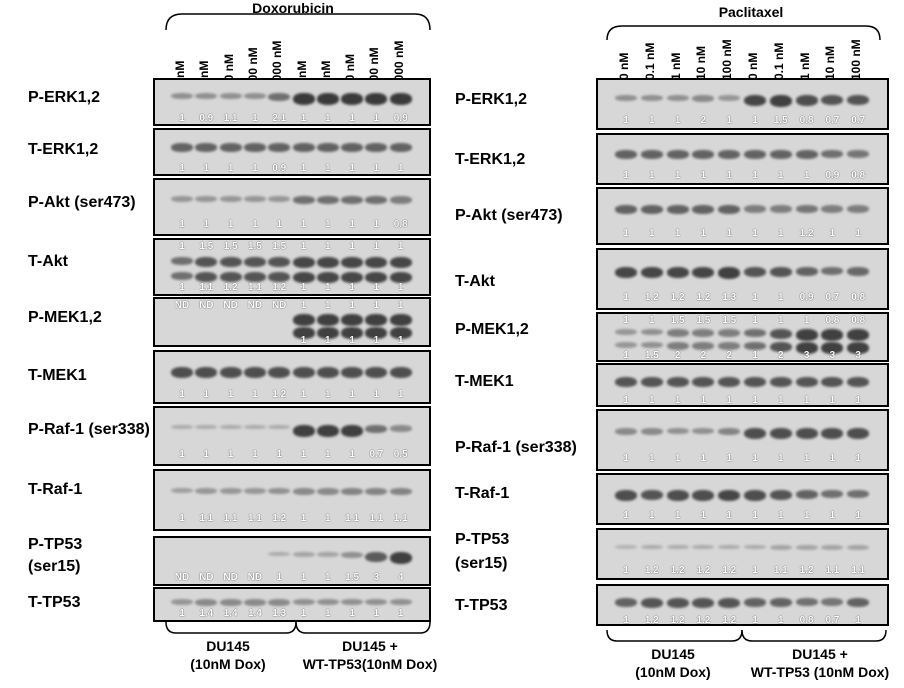 This screenshot has width=904, height=688. Describe the element at coordinates (673, 654) in the screenshot. I see `right-group1-name: DU145` at that location.